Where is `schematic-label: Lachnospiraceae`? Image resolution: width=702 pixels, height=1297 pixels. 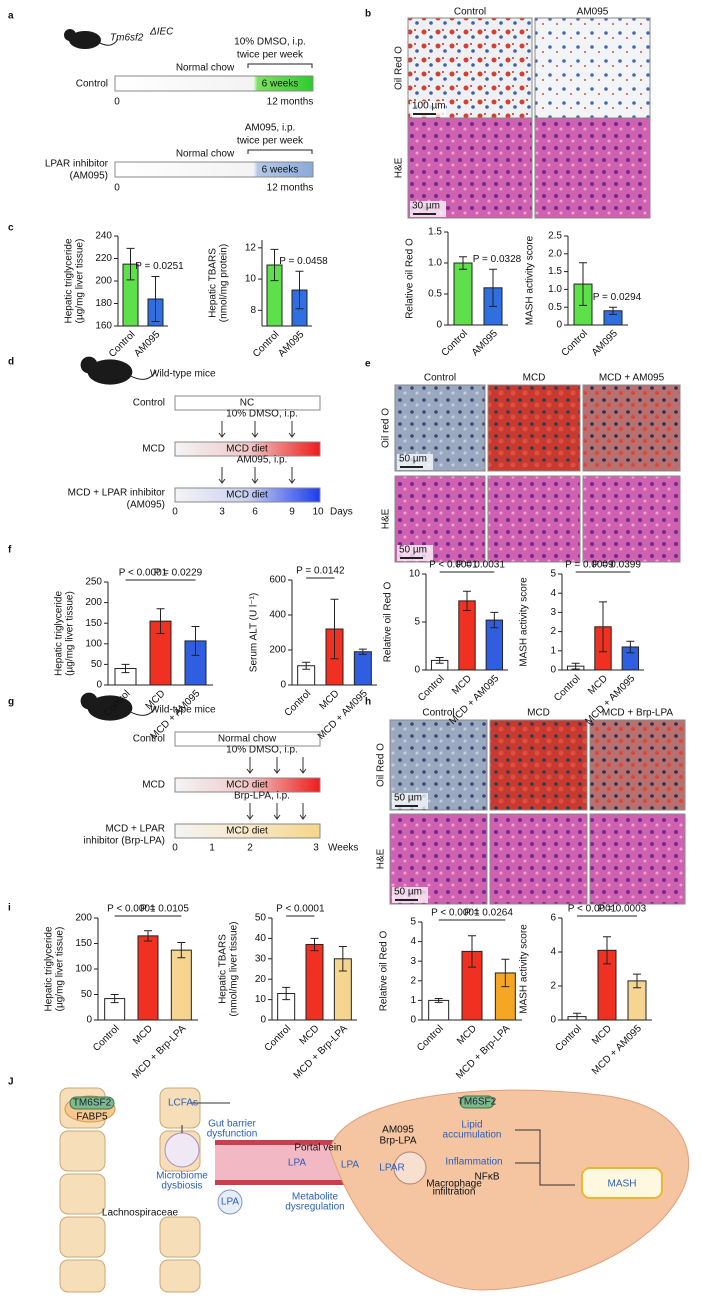 schematic-label: Lachnospiraceae is located at coordinates (140, 1213).